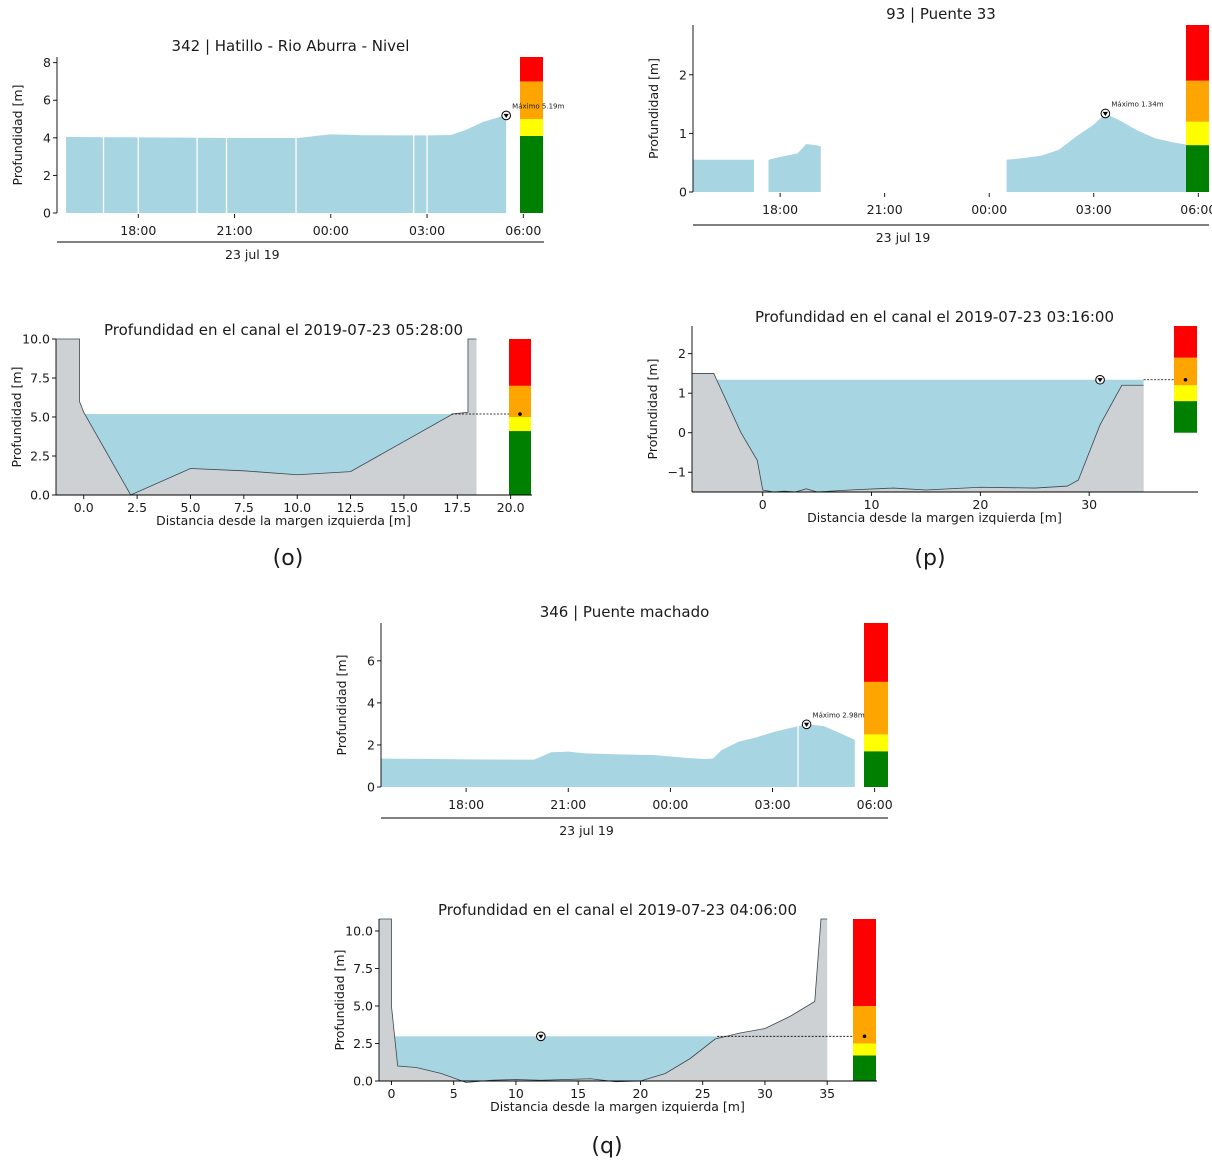  What do you see at coordinates (531, 100) in the screenshot?
I see `o_series-alert-orange` at bounding box center [531, 100].